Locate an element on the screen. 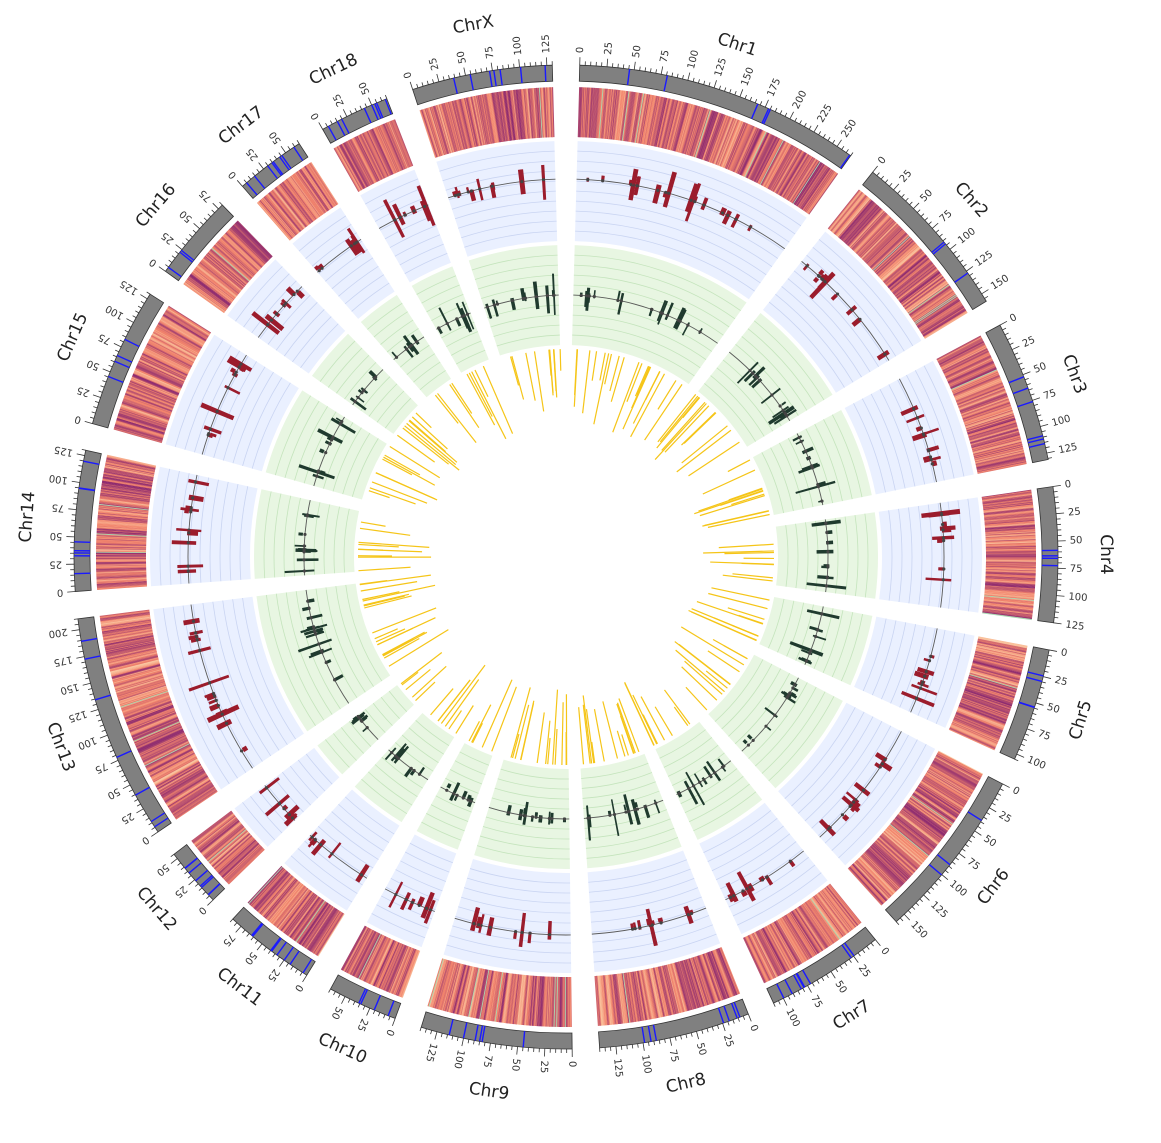 Image resolution: width=1161 pixels, height=1143 pixels. track-green-mark is located at coordinates (300, 533).